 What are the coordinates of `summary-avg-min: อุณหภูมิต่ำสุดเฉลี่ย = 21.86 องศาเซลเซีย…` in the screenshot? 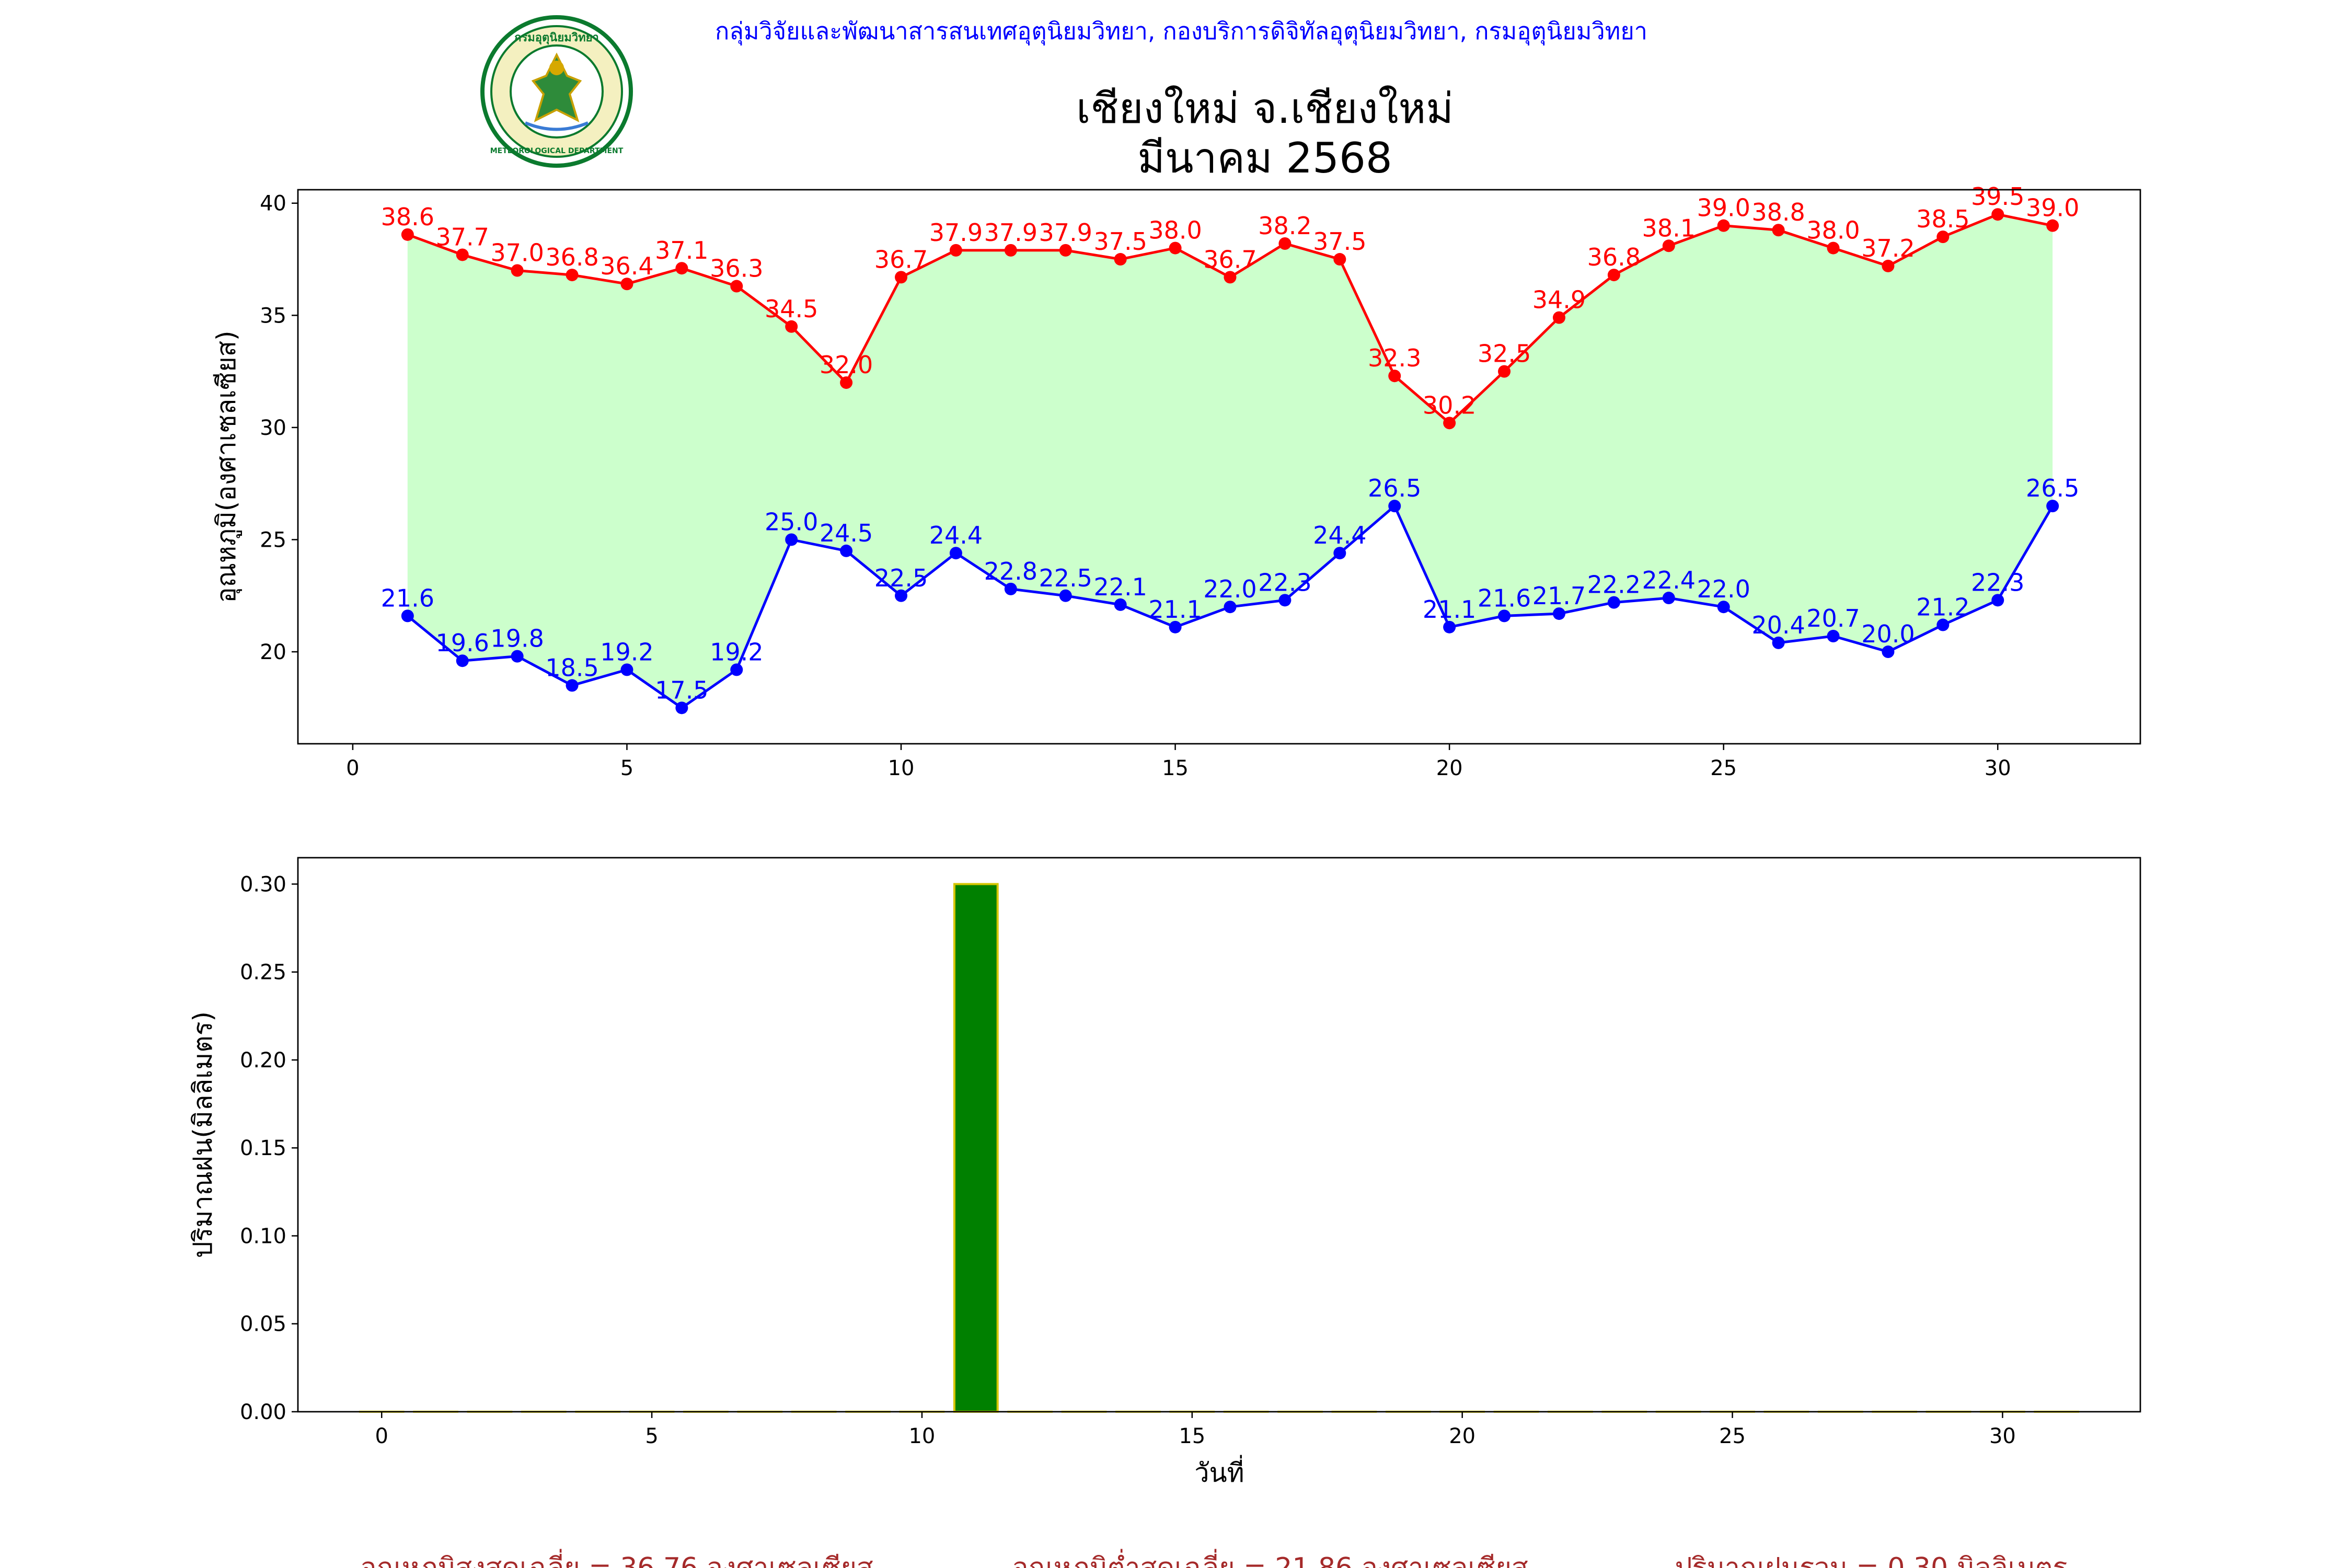 It's located at (1270, 1558).